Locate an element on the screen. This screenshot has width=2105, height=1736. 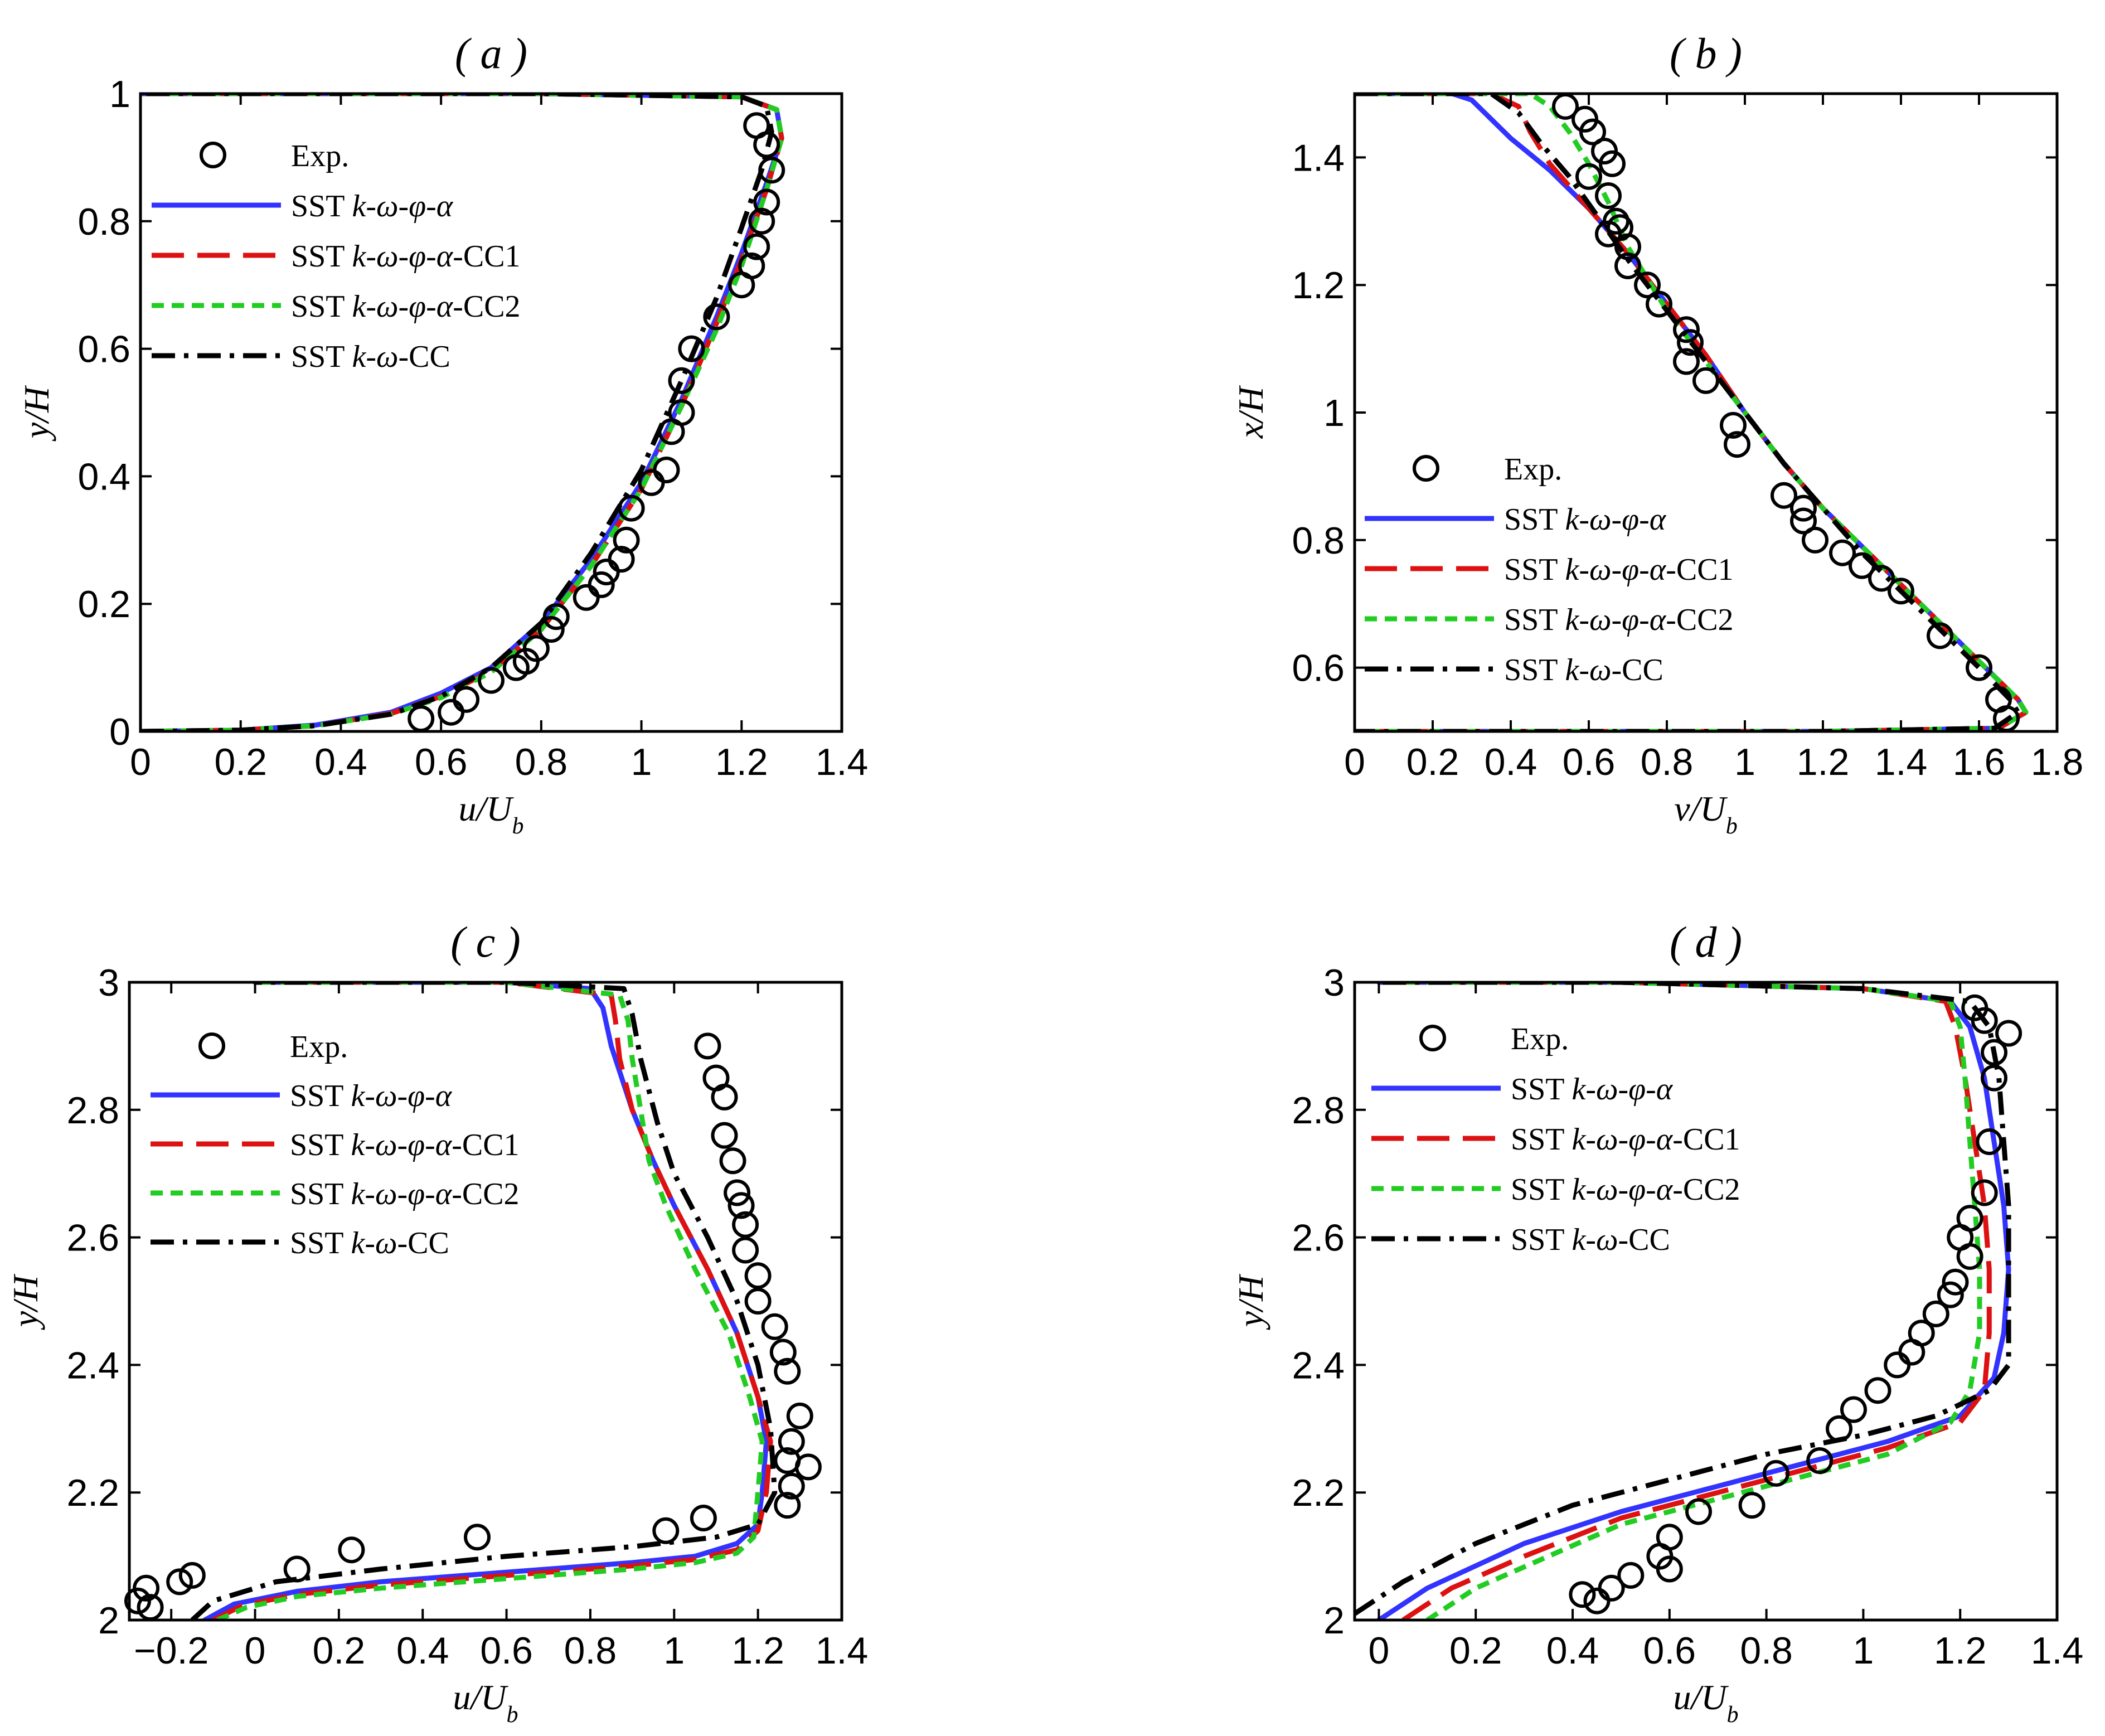
panel-title: ( c ) is located at coordinates (485, 942).